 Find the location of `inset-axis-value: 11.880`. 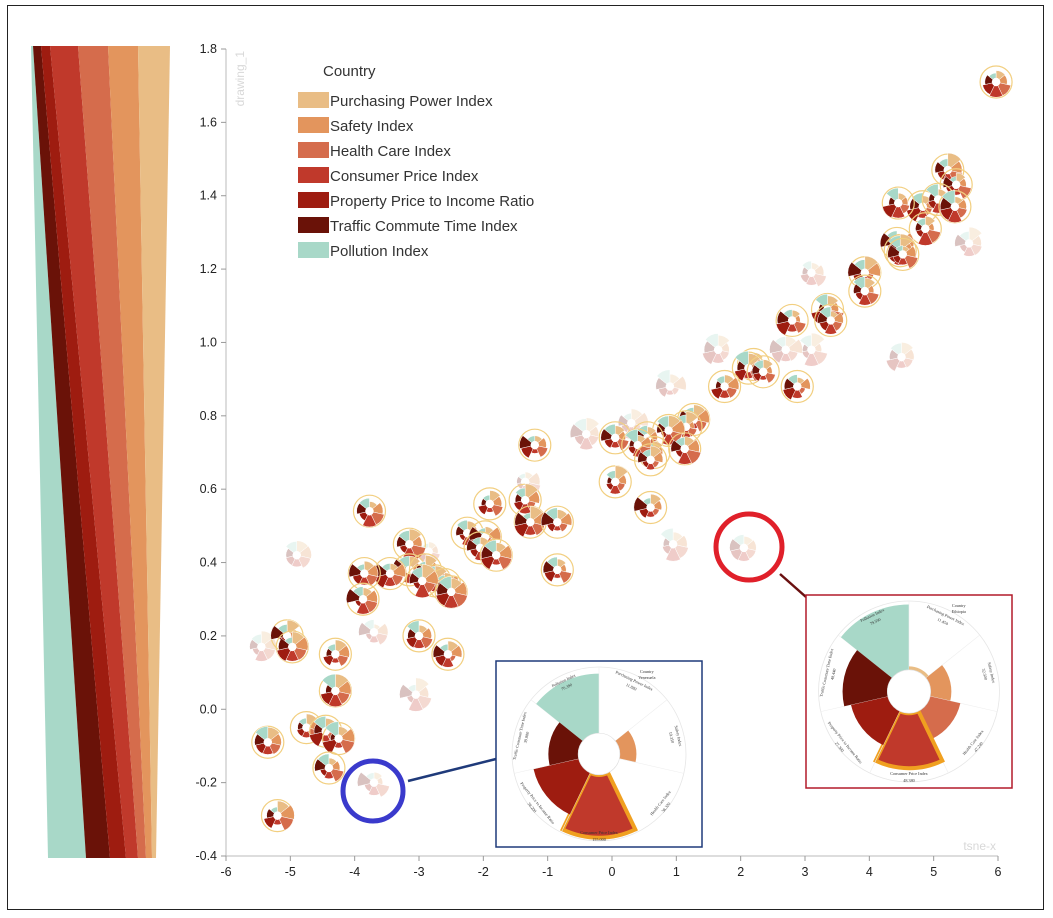

inset-axis-value: 11.880 is located at coordinates (631, 686).